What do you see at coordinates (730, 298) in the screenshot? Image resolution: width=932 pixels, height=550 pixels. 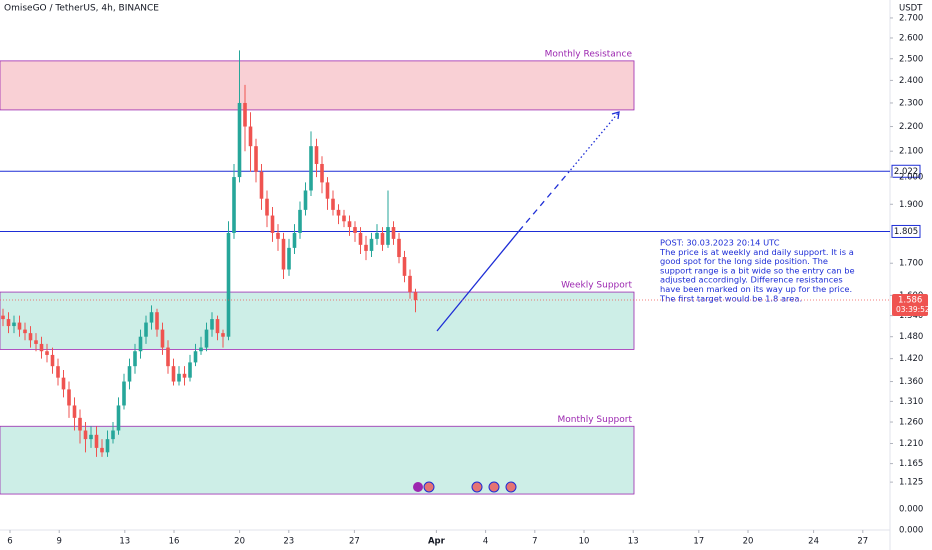 I see `note-line: The first target would be 1.8 area.` at bounding box center [730, 298].